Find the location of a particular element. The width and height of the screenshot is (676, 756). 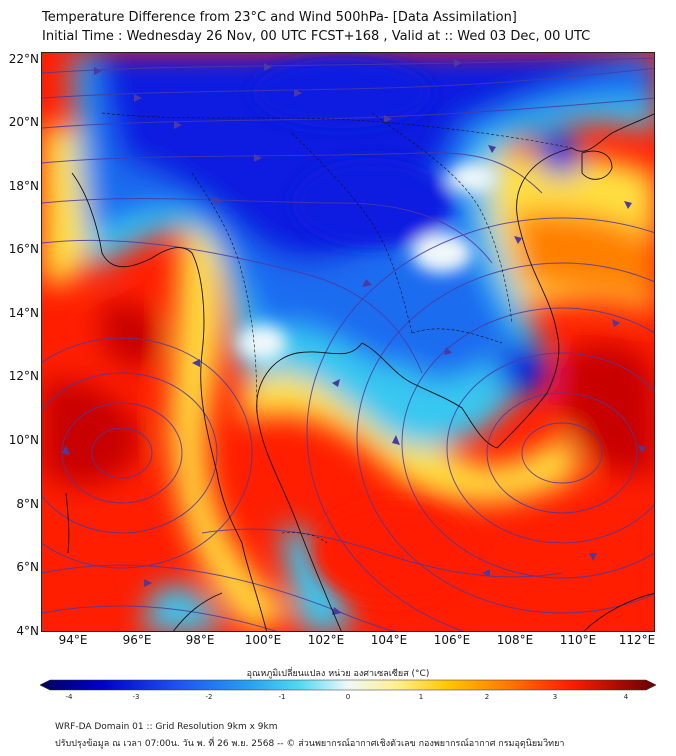

lat-label-22N: 22°N is located at coordinates (23, 59).